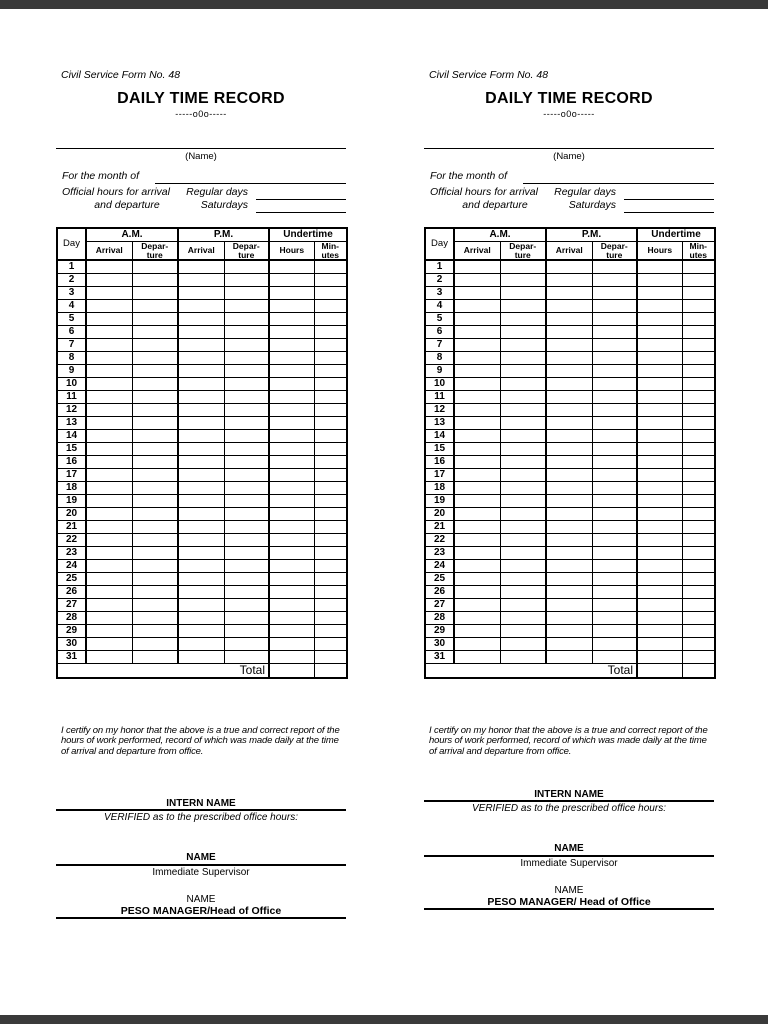 The width and height of the screenshot is (768, 1024). Describe the element at coordinates (439, 618) in the screenshot. I see `day-number-cell: 28` at that location.